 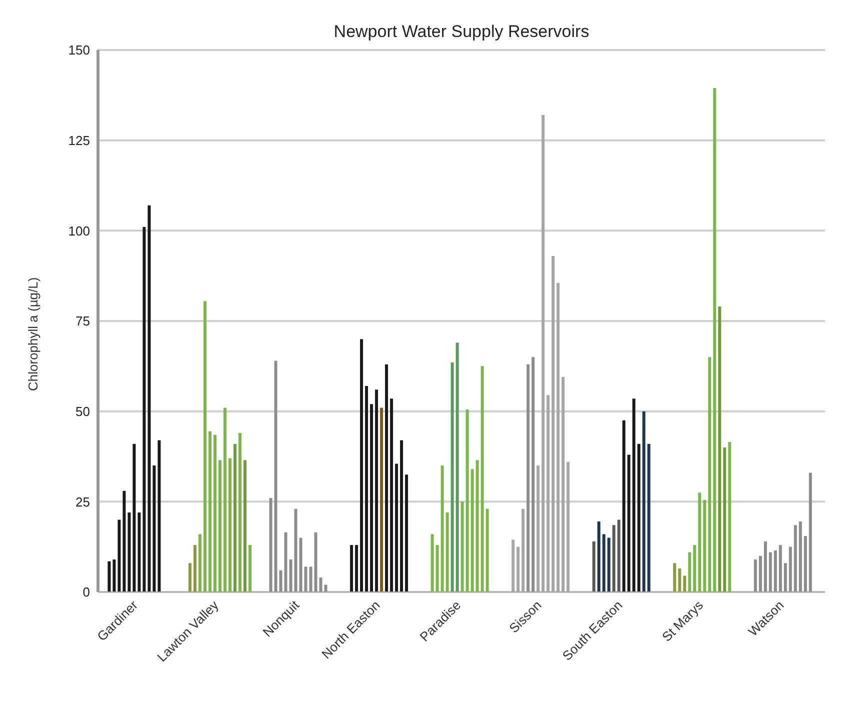 I want to click on y-tick-label: 150, so click(x=79, y=50).